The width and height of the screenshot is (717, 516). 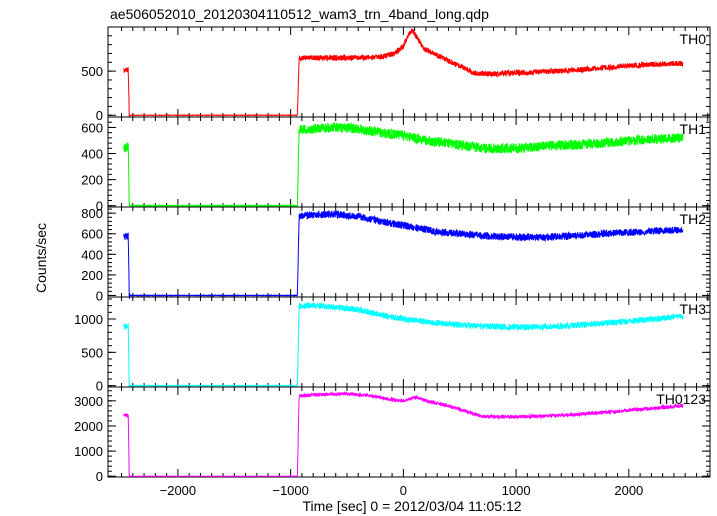 I want to click on y-tick-label: 3000, so click(x=88, y=401).